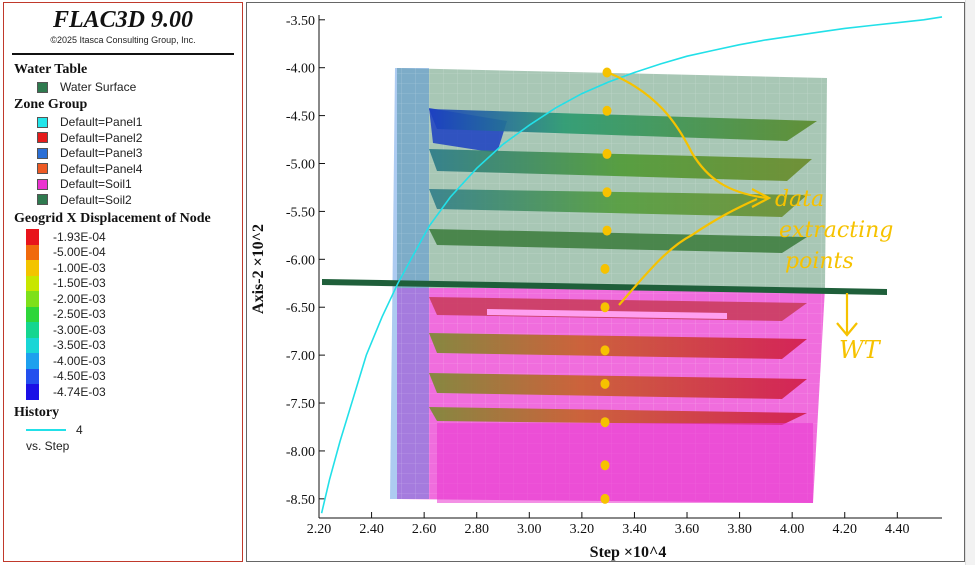  What do you see at coordinates (739, 529) in the screenshot?
I see `x-tick-label: 3.80` at bounding box center [739, 529].